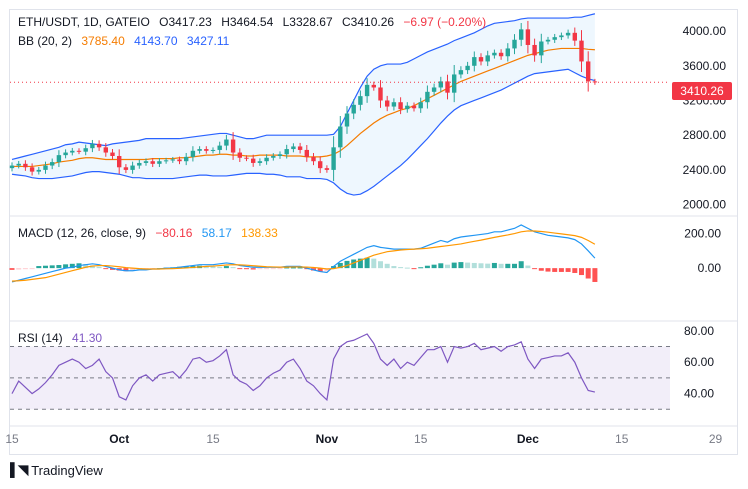 The height and width of the screenshot is (489, 748). Describe the element at coordinates (705, 205) in the screenshot. I see `price-tick-label: 2000.00` at that location.